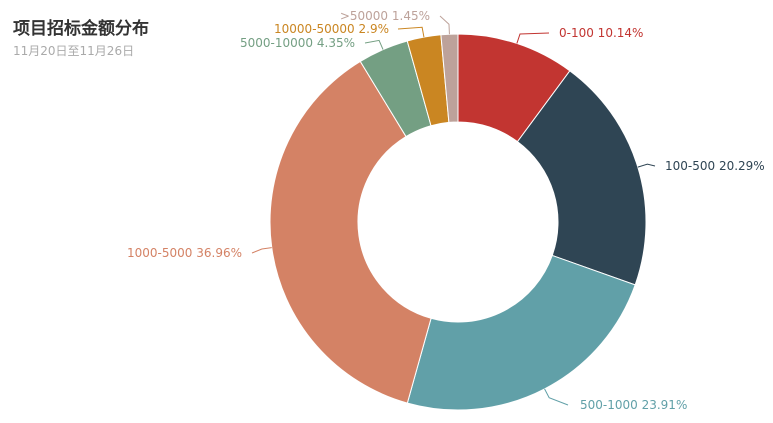  Describe the element at coordinates (715, 166) in the screenshot. I see `slice-label-100-500: 100-500 20.29%` at that location.